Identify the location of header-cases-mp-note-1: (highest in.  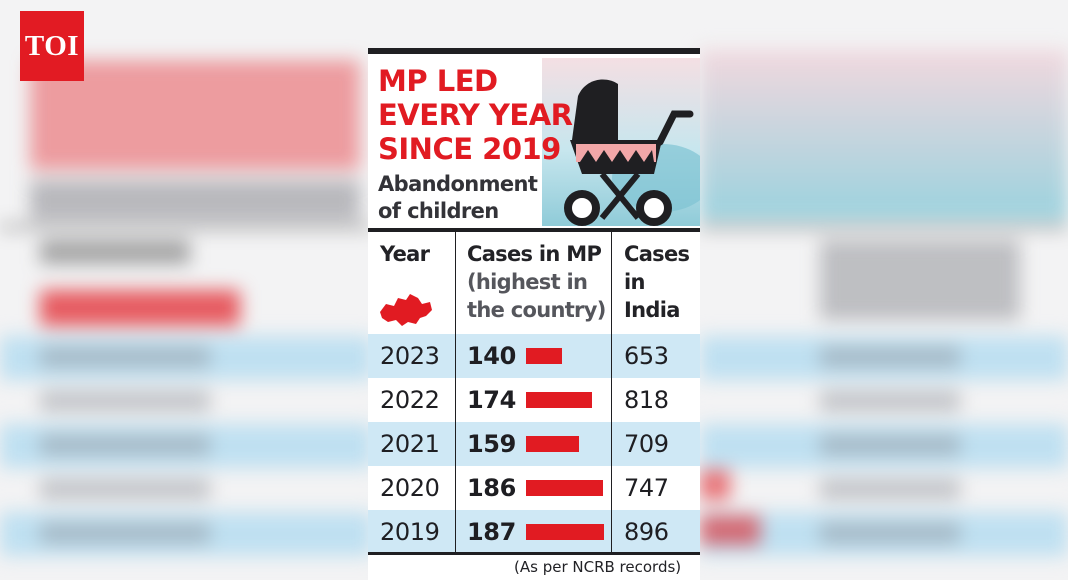
(527, 282).